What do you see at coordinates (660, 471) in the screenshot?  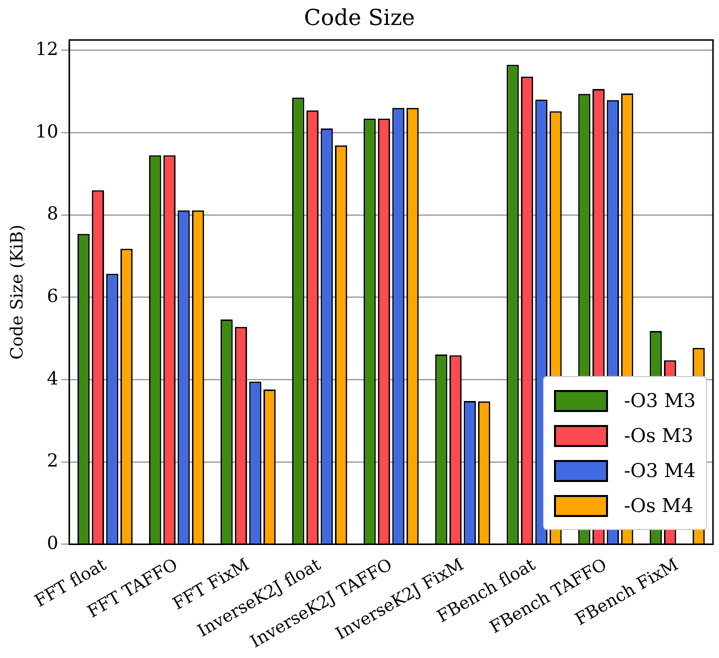 I see `legend-label: -O3 M4` at bounding box center [660, 471].